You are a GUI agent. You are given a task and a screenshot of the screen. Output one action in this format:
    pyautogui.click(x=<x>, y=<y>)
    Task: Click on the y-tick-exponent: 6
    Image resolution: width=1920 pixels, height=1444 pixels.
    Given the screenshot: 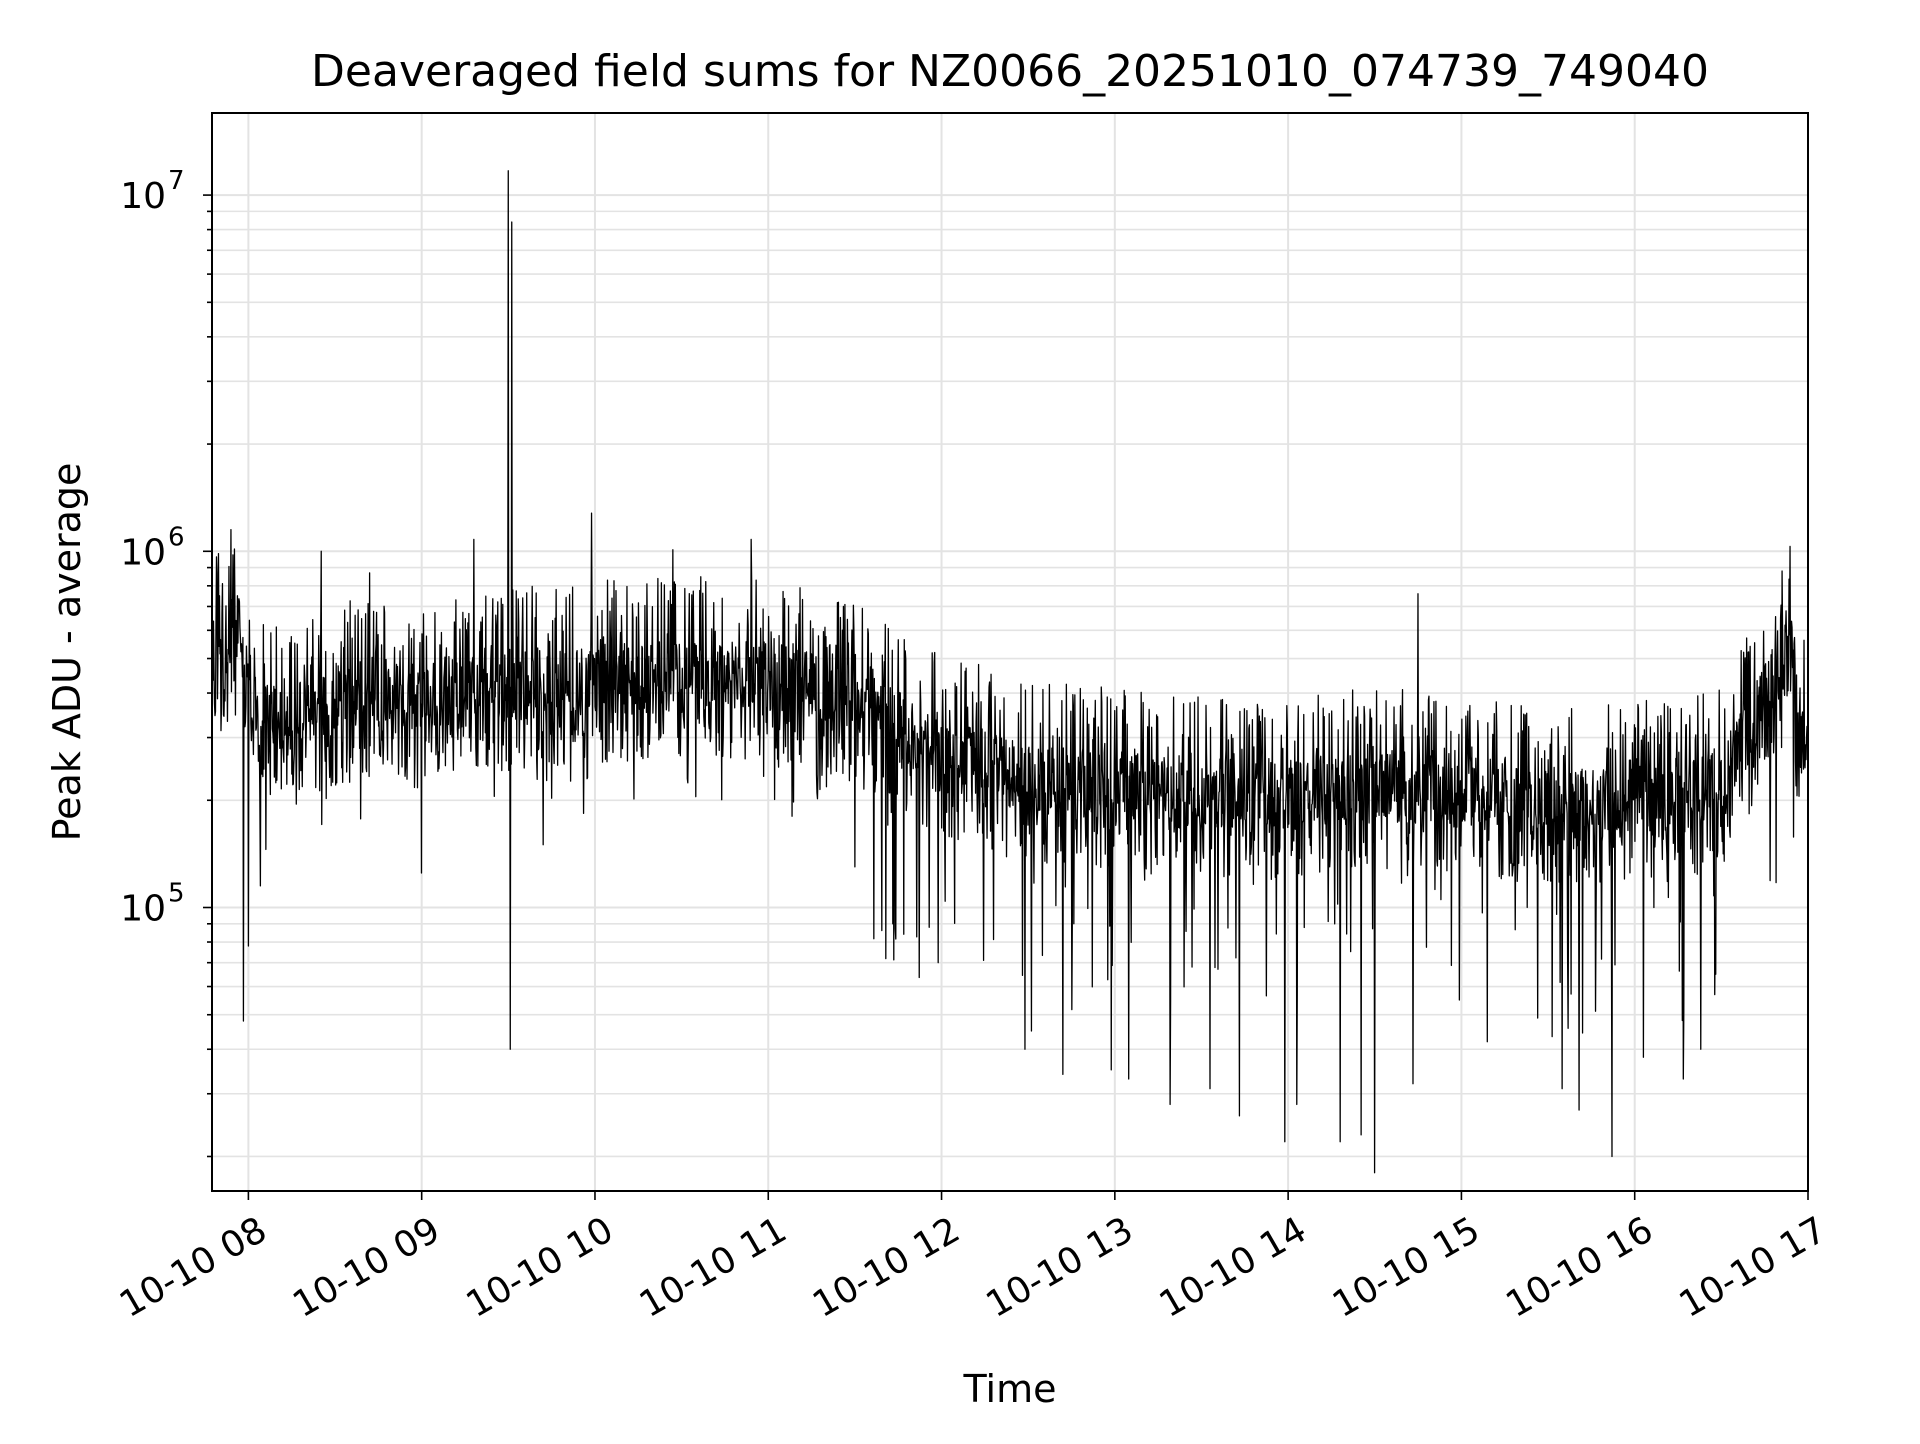 What is the action you would take?
    pyautogui.click(x=176, y=537)
    